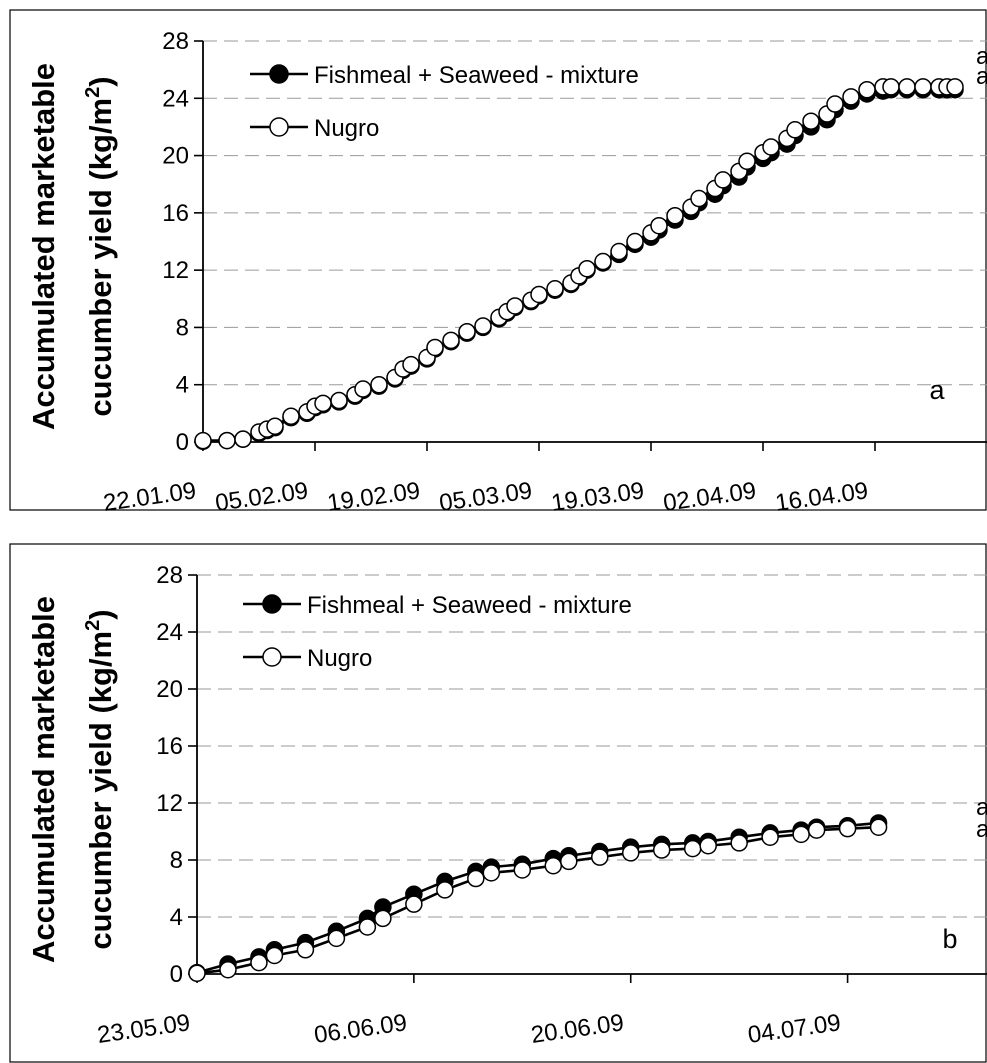 The height and width of the screenshot is (1063, 987). What do you see at coordinates (949, 939) in the screenshot?
I see `panel-letter: b` at bounding box center [949, 939].